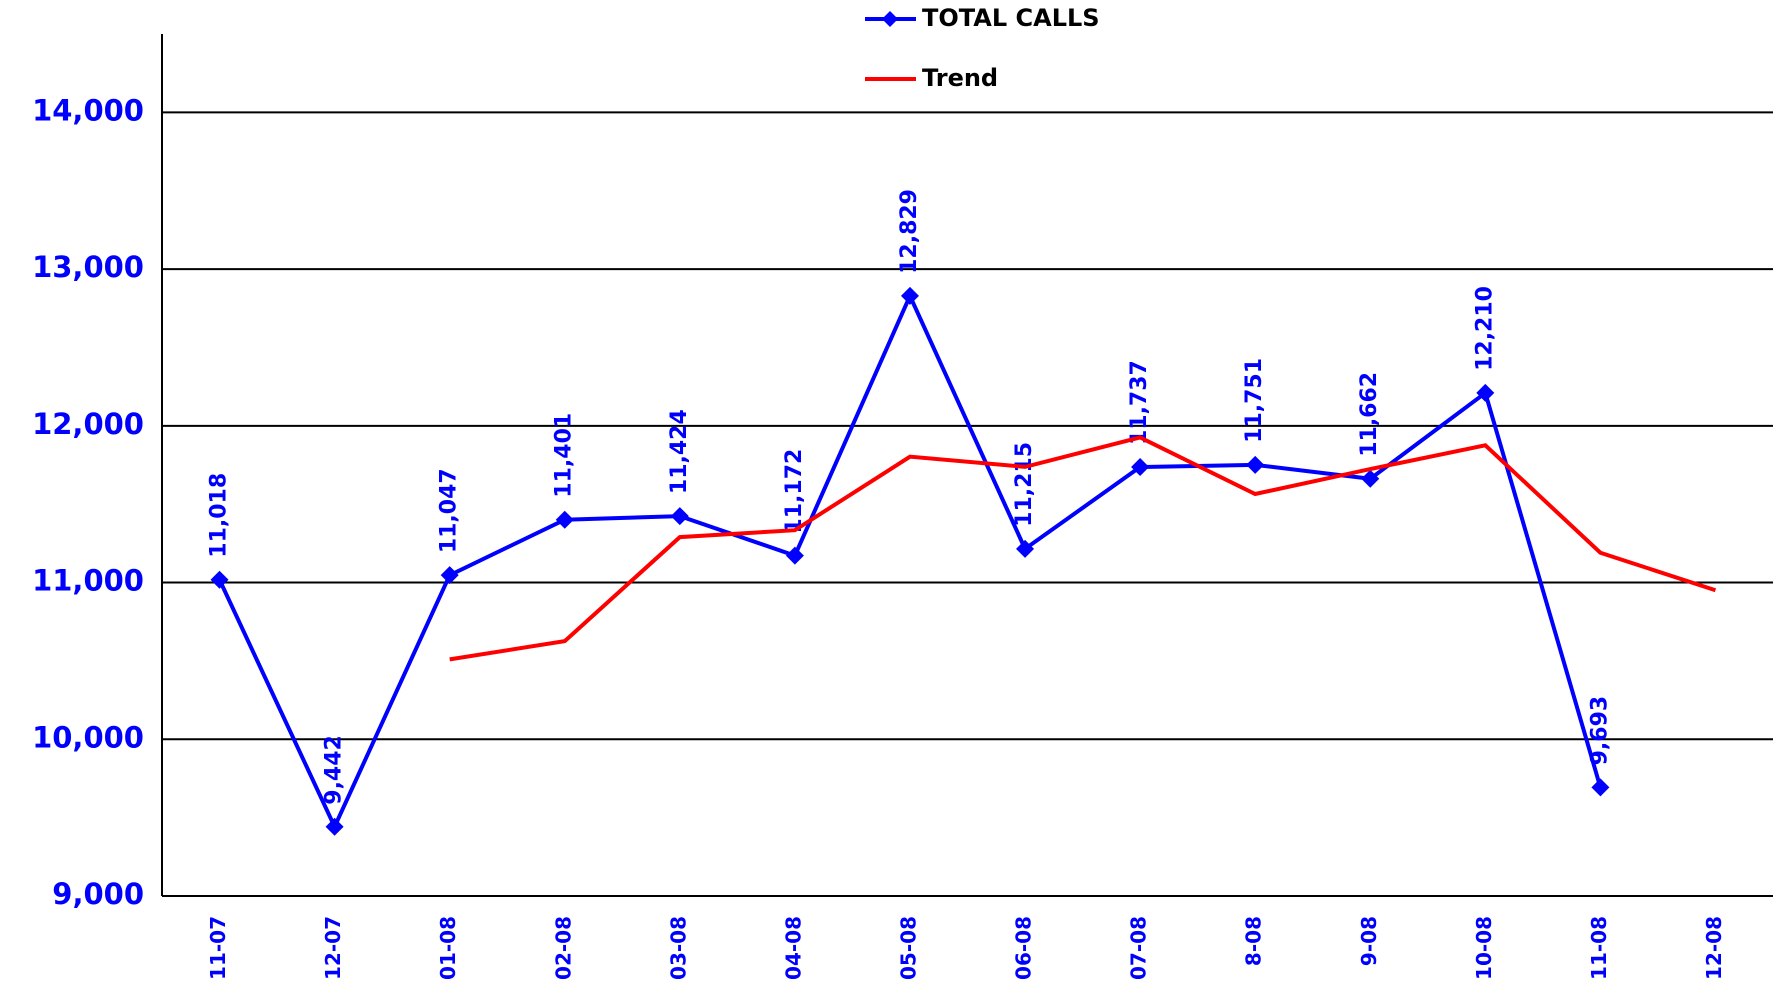 This screenshot has width=1773, height=986. I want to click on legend-label: Trend, so click(960, 78).